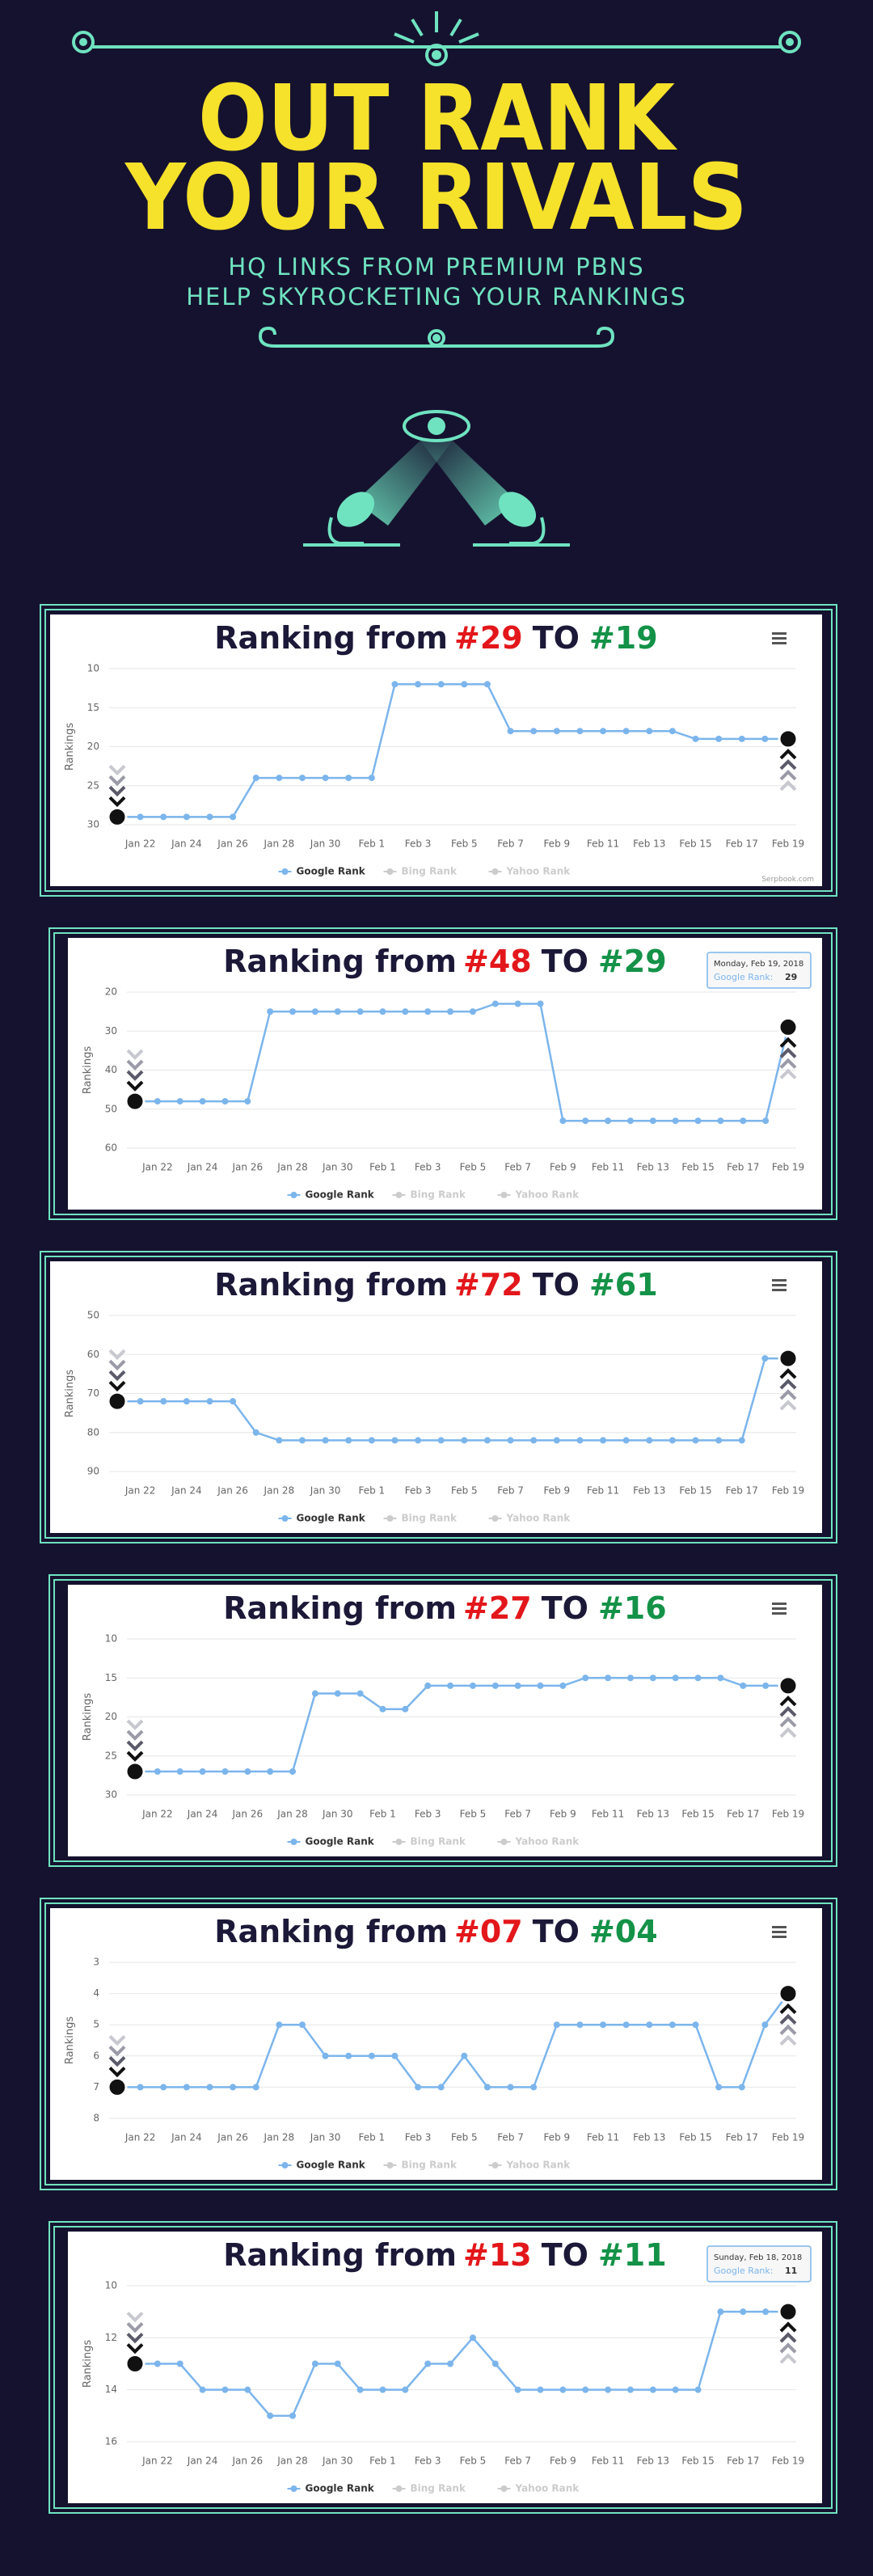 This screenshot has width=873, height=2576. Describe the element at coordinates (653, 1167) in the screenshot. I see `x-tick-label: Feb 13` at that location.